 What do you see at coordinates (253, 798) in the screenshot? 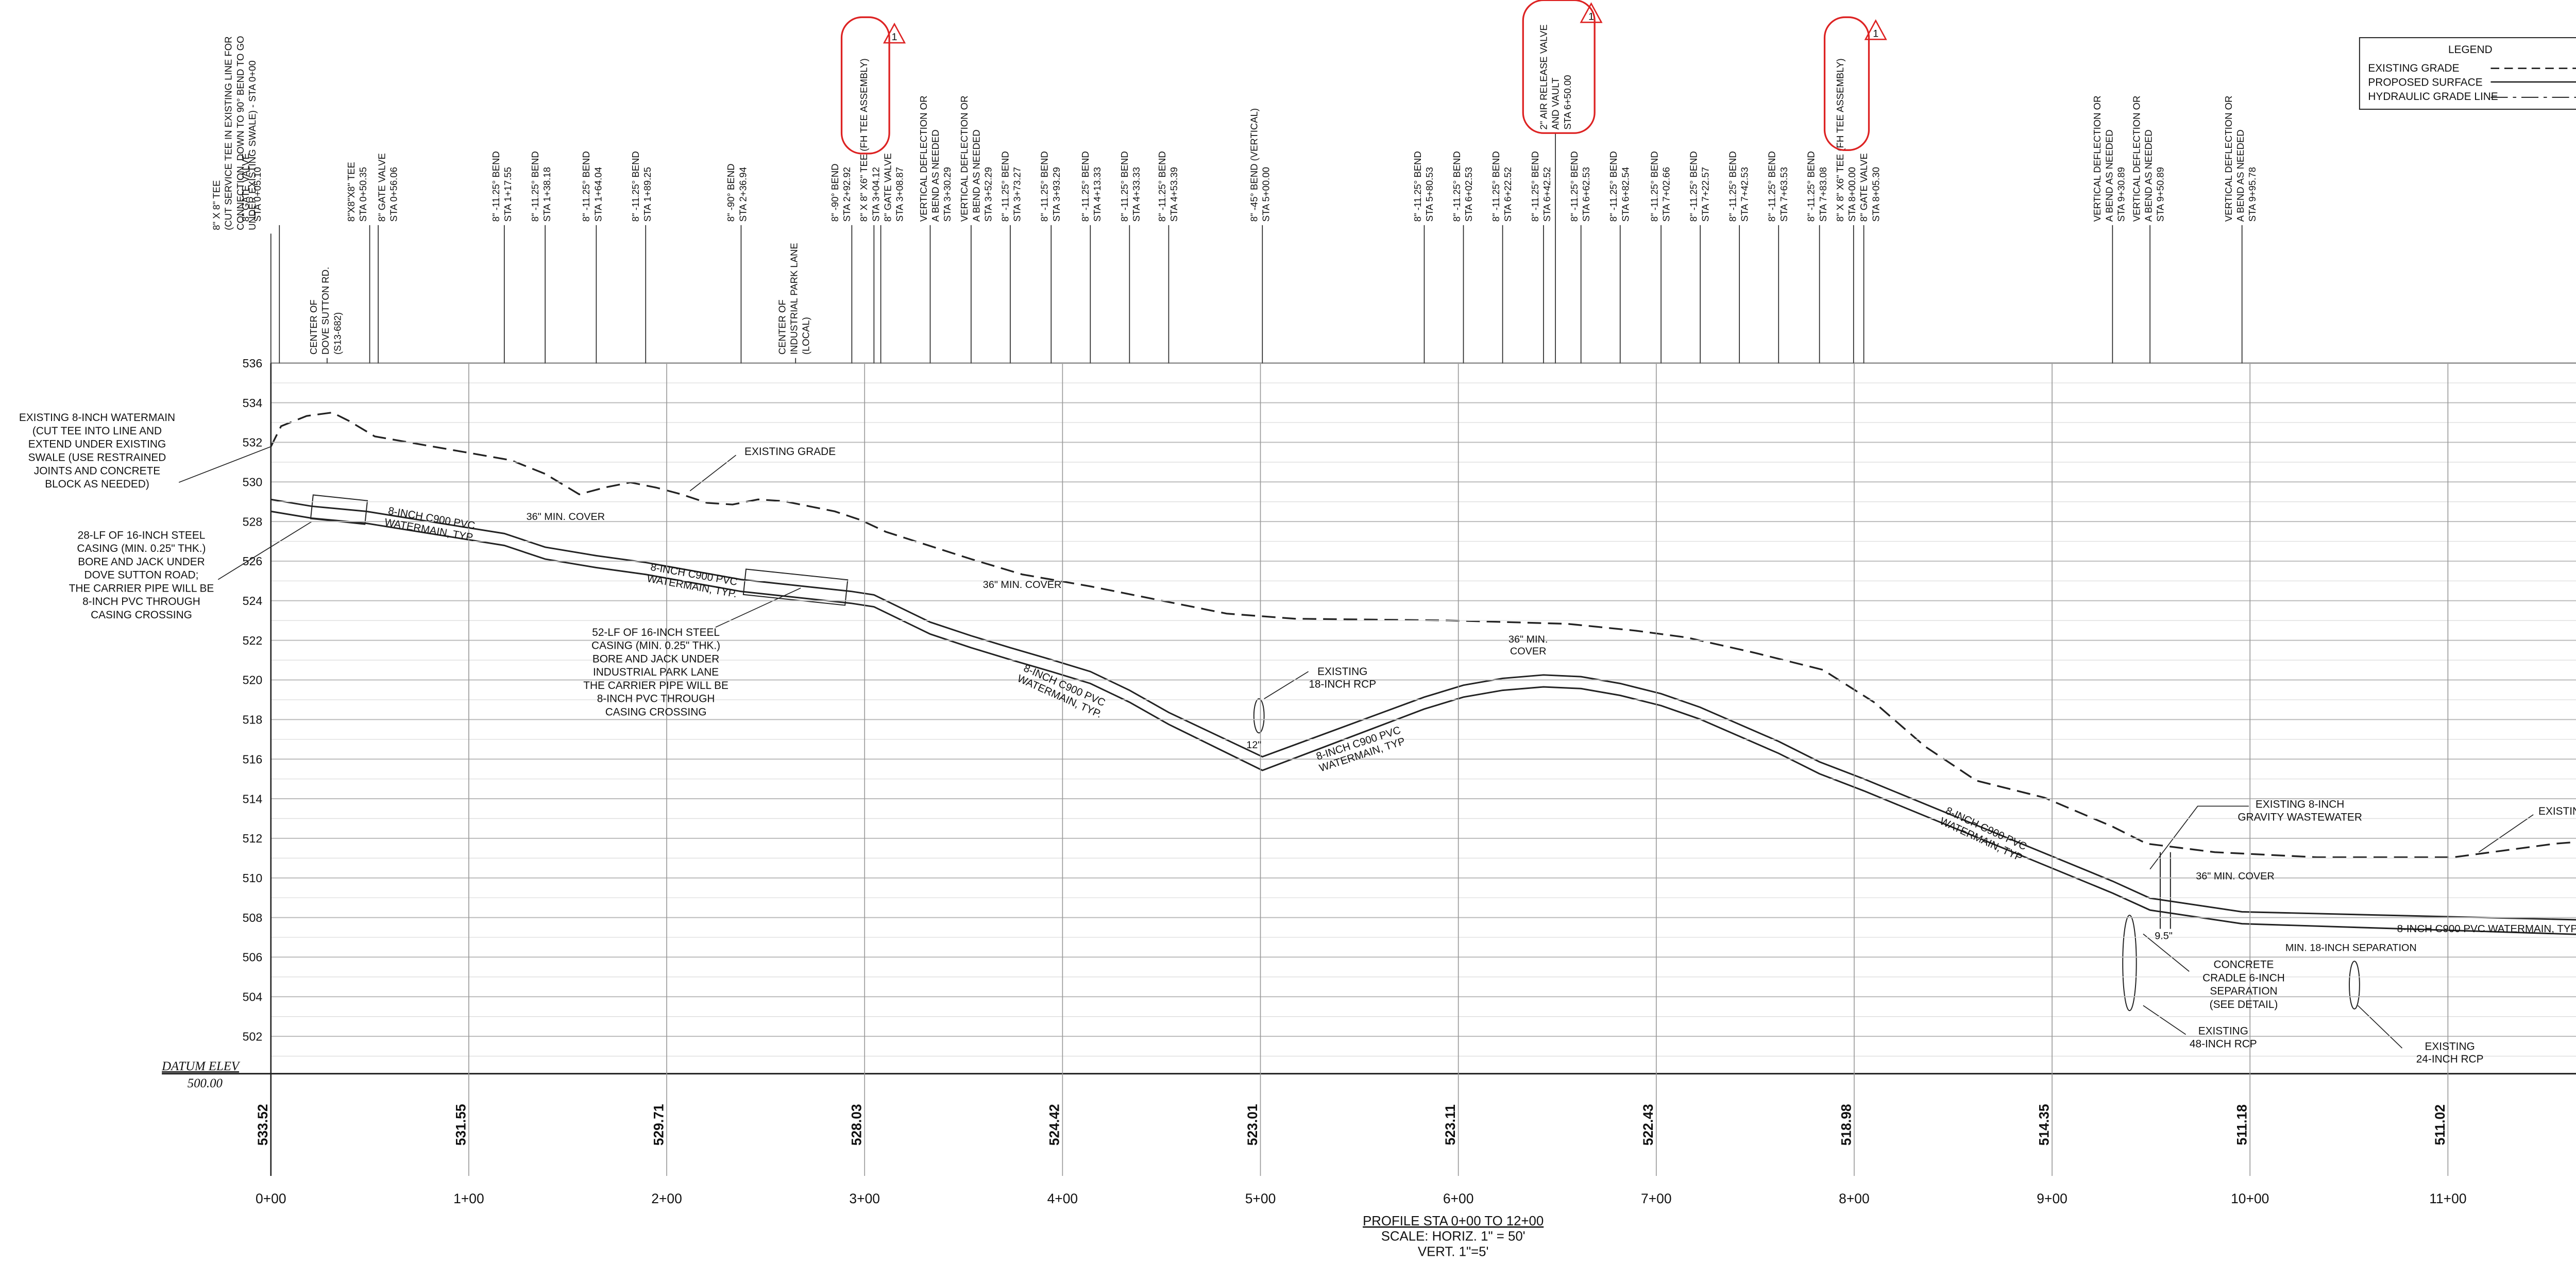
I see `elevation-label: 514` at bounding box center [253, 798].